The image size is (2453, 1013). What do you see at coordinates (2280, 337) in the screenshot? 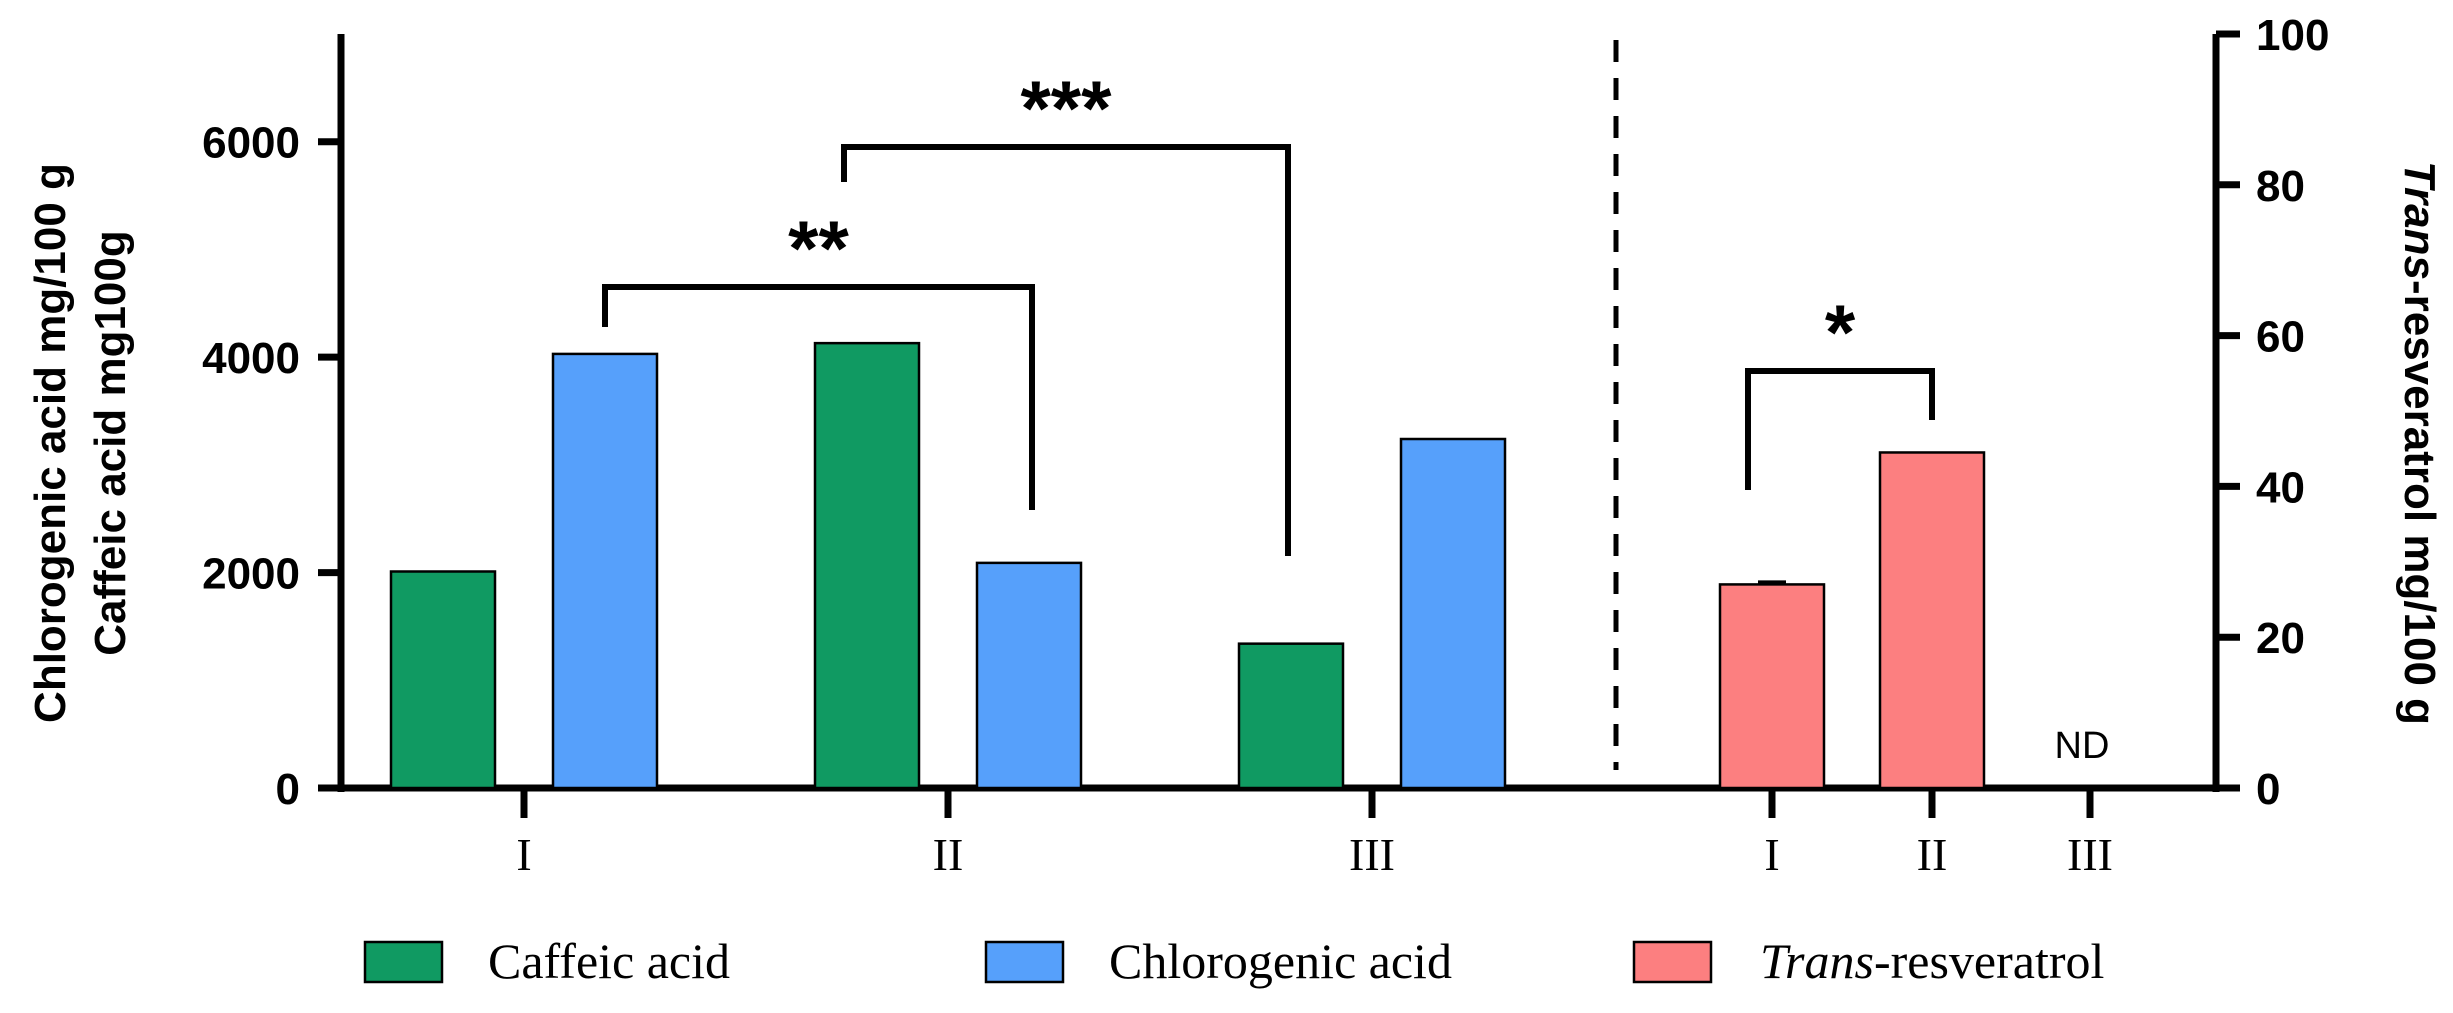
I see `right-y-tick-label: 60` at bounding box center [2280, 337].